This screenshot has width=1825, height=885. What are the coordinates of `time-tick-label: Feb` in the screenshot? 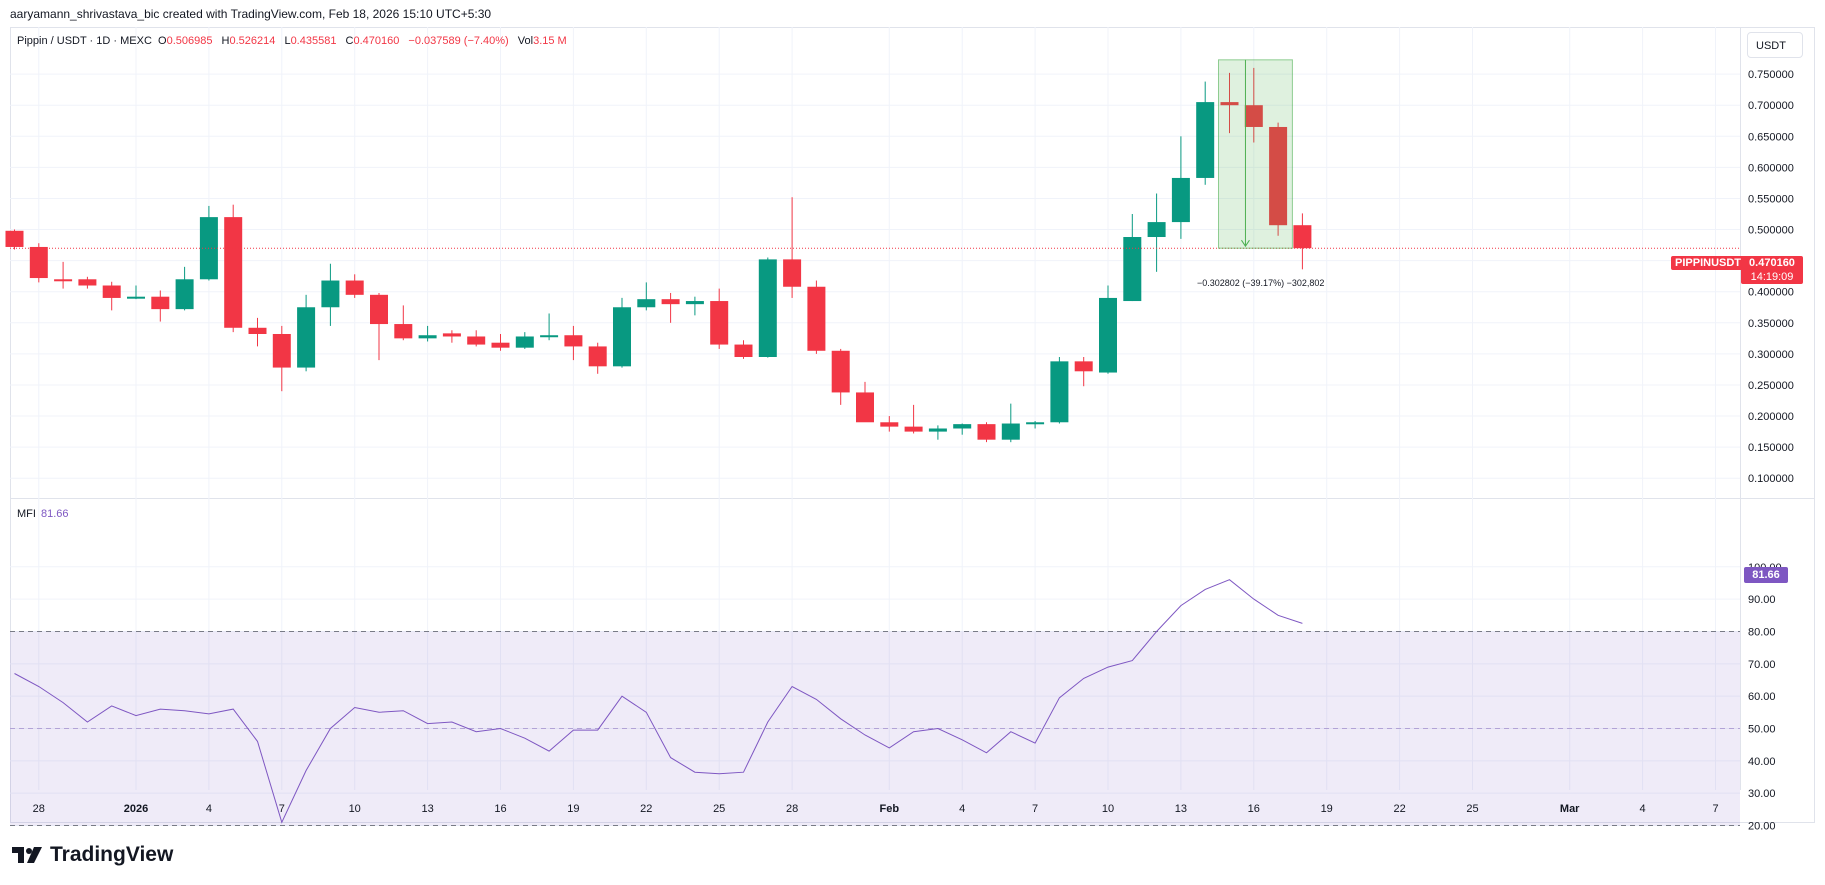 It's located at (890, 809).